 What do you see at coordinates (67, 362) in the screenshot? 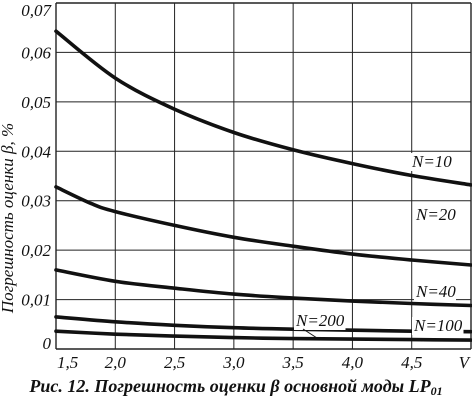
I see `x-tick-label: 1,5` at bounding box center [67, 362].